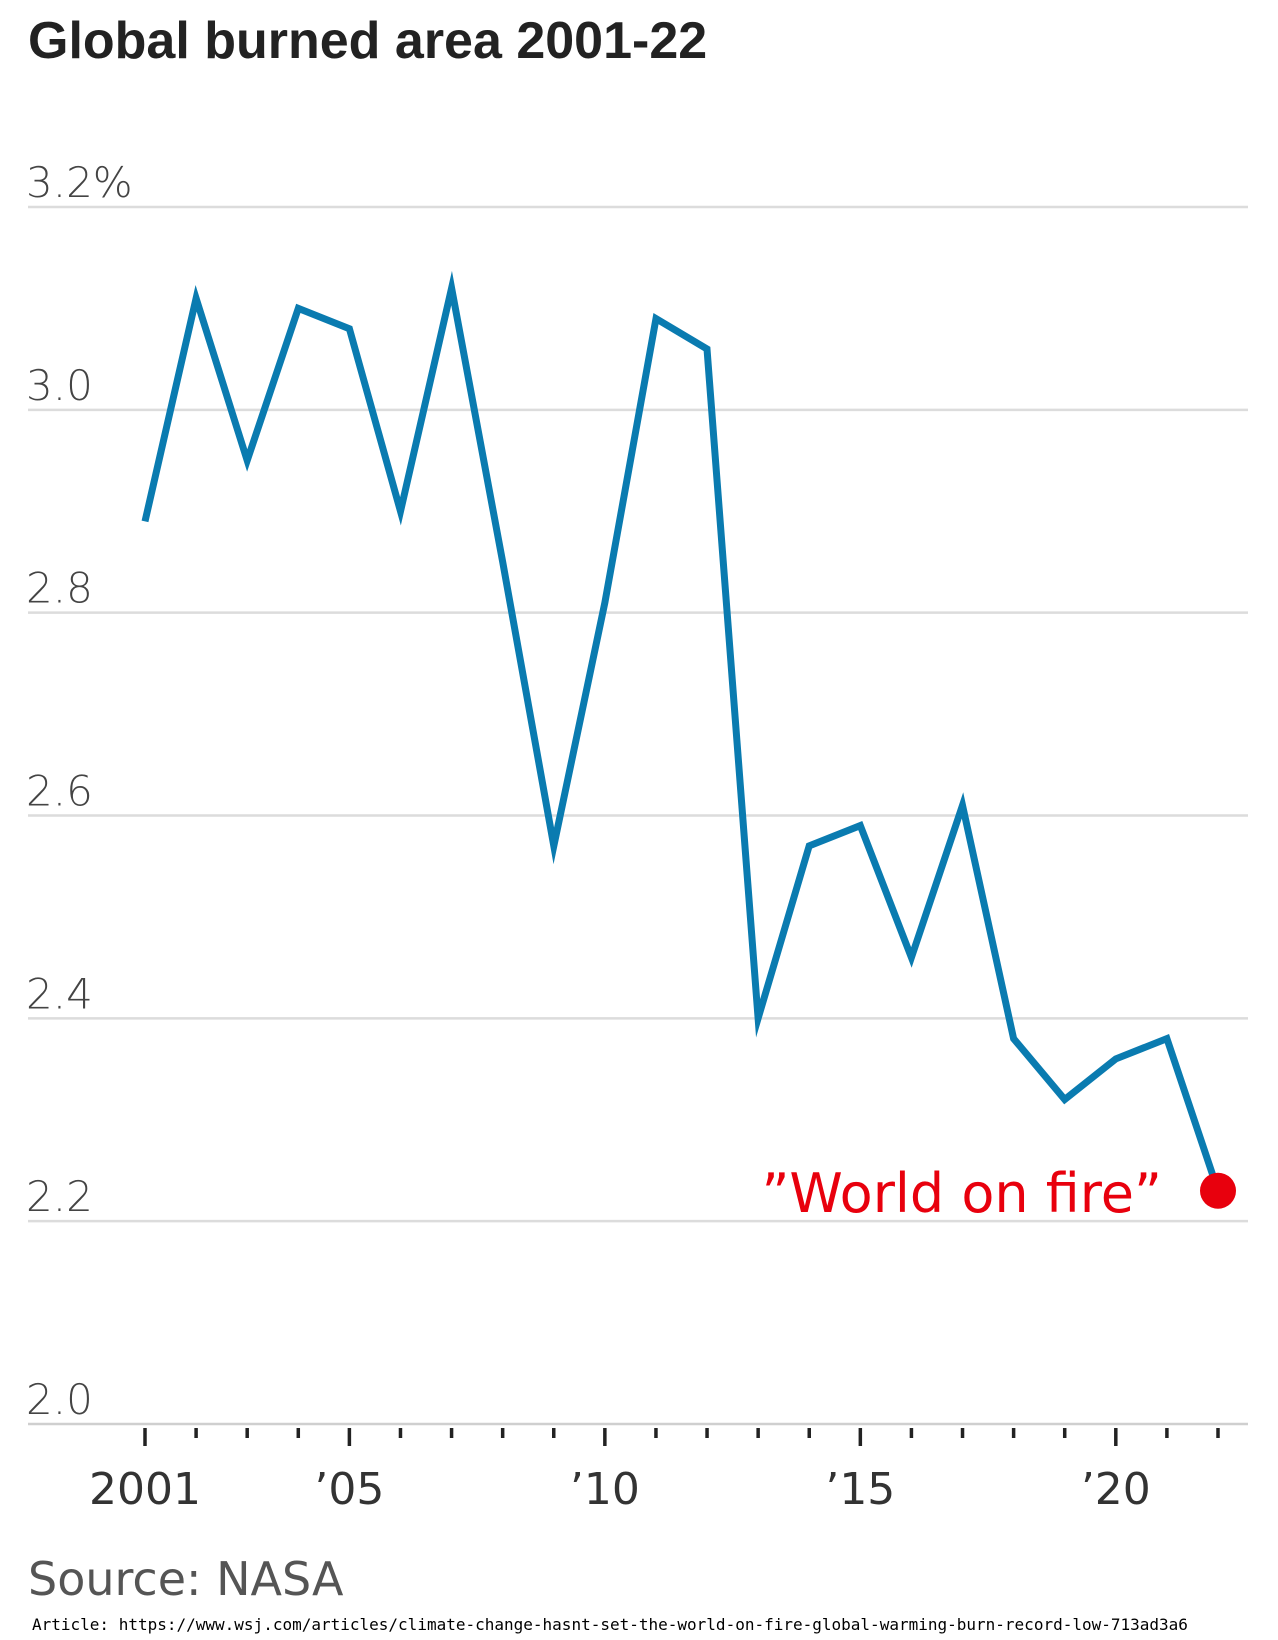 The width and height of the screenshot is (1278, 1640). Describe the element at coordinates (59, 385) in the screenshot. I see `y-tick-label: 3.0` at that location.